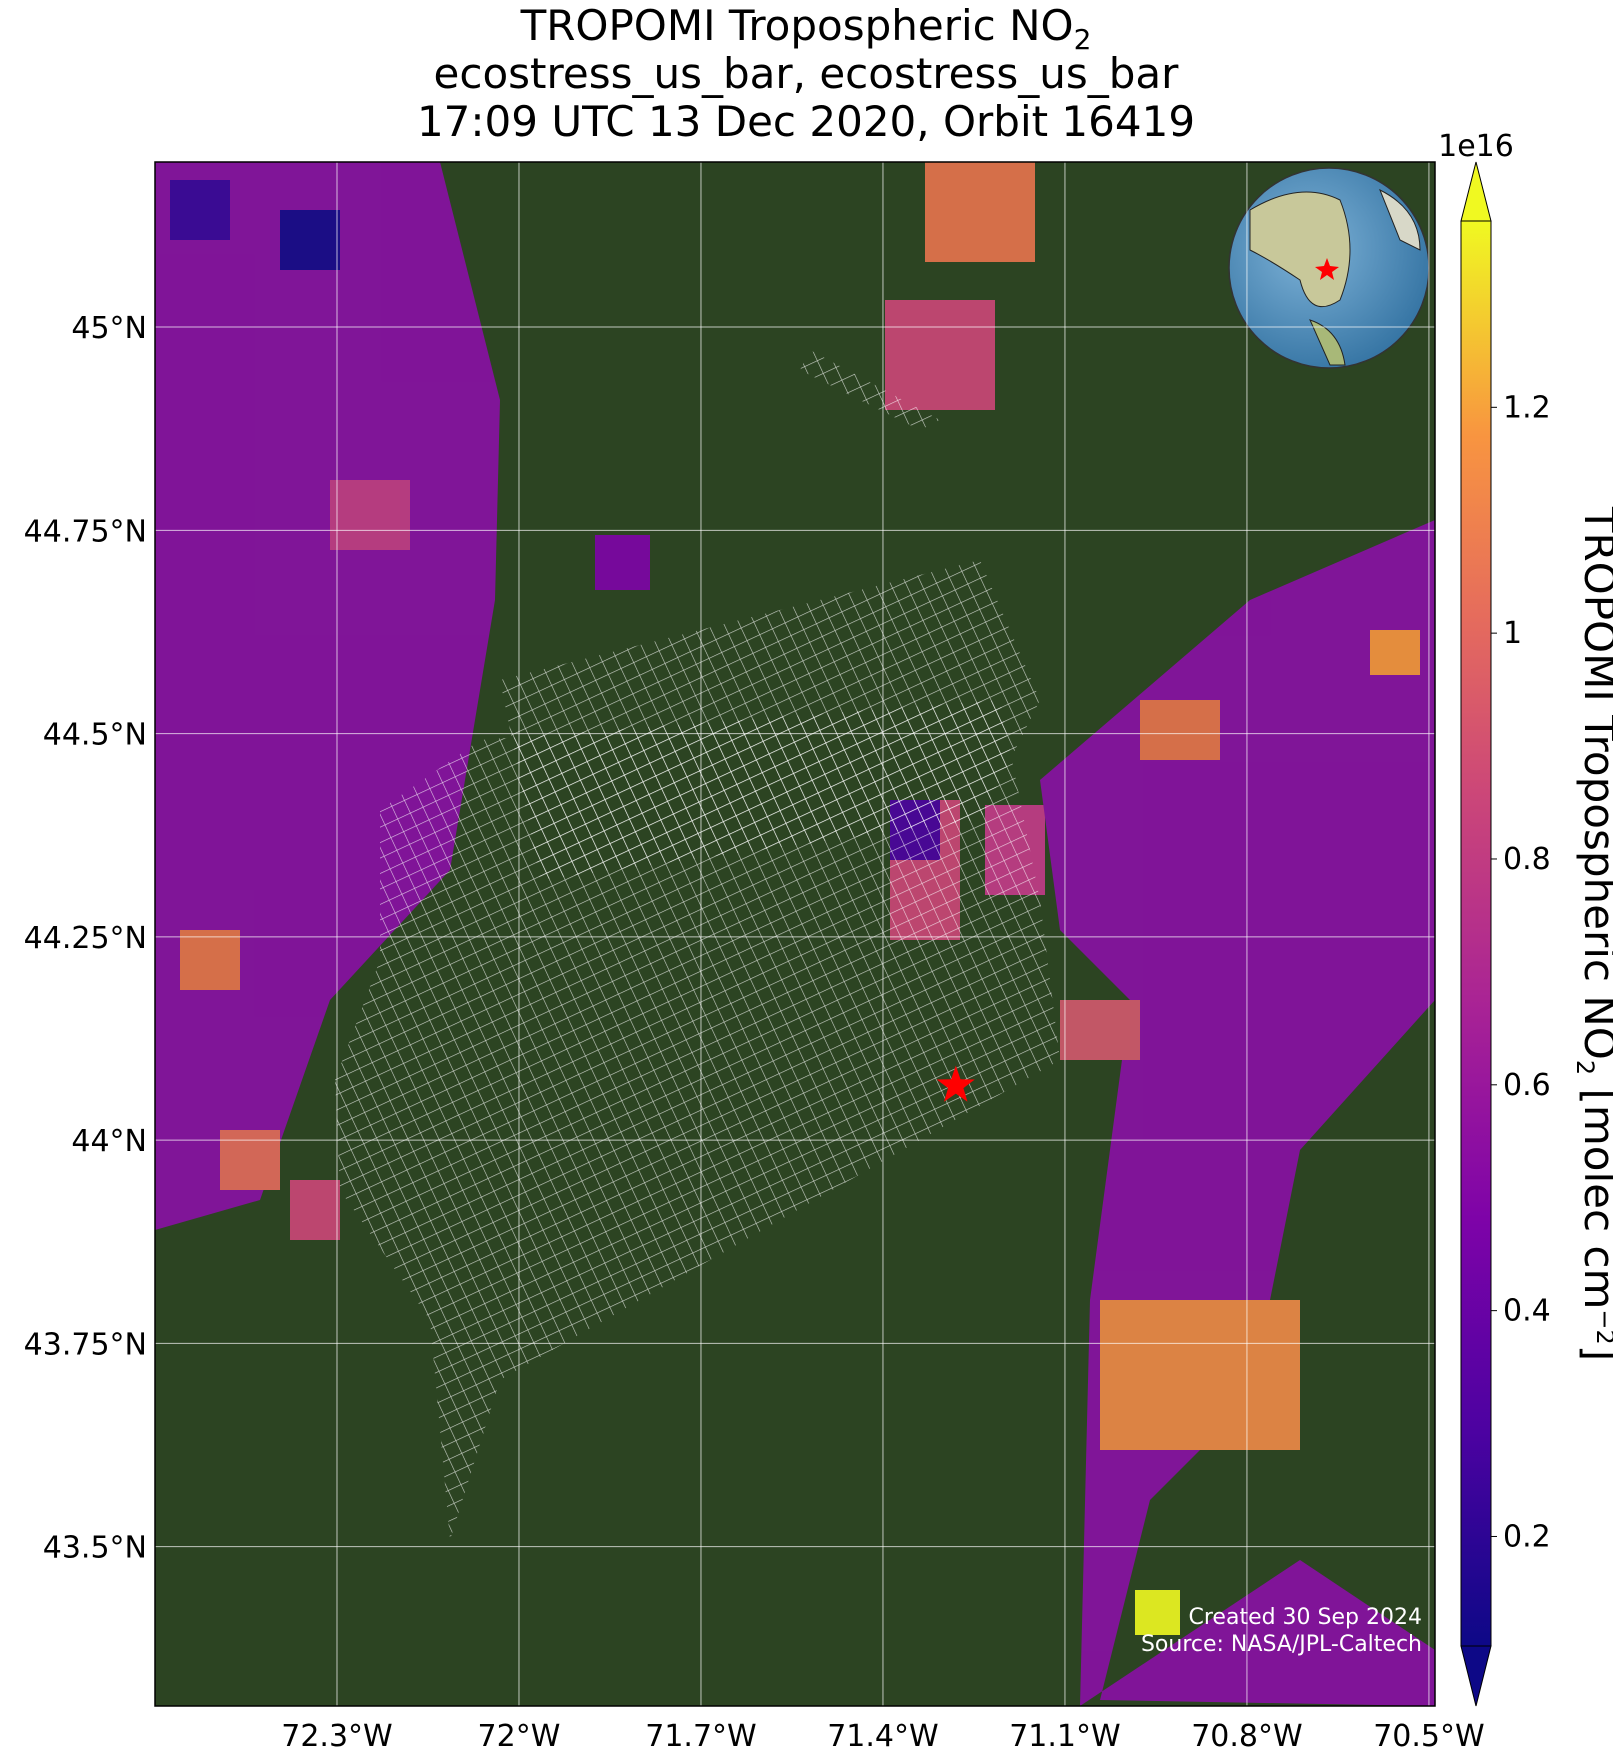 The height and width of the screenshot is (1752, 1613). Describe the element at coordinates (1594, 1353) in the screenshot. I see `colorbar-label-text: ]` at that location.